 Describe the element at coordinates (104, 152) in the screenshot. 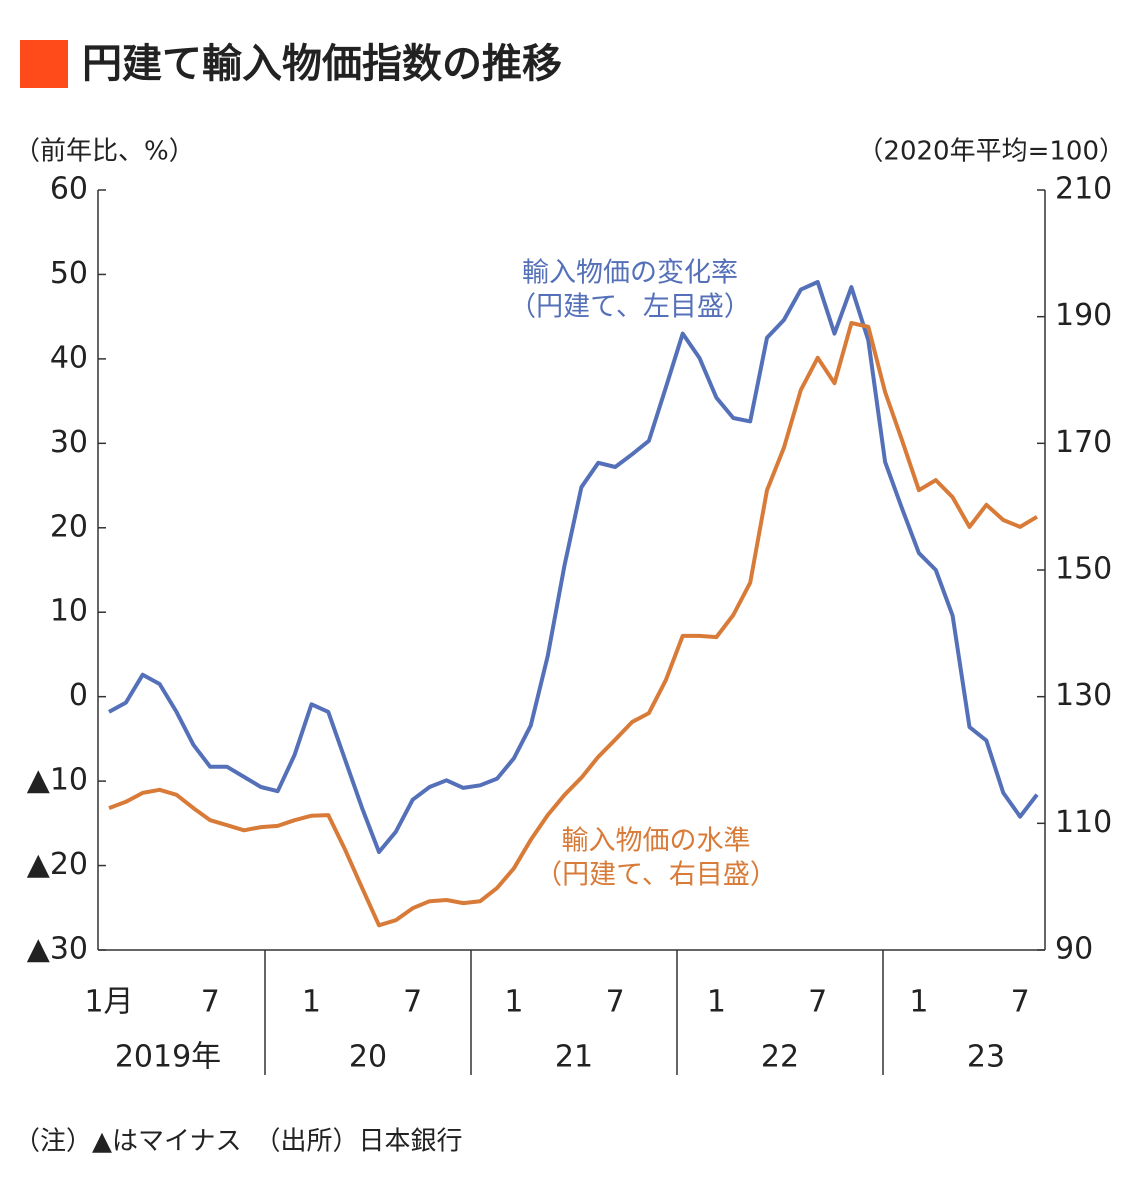

I see `y-axis-label: （前年比、%）` at that location.